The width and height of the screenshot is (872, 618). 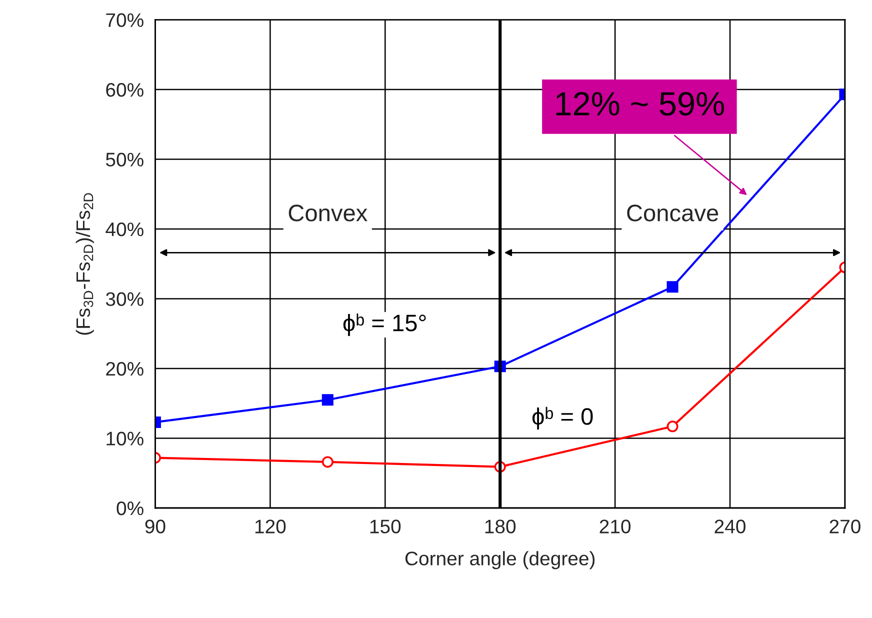 I want to click on x-tick-label: 210, so click(x=615, y=527).